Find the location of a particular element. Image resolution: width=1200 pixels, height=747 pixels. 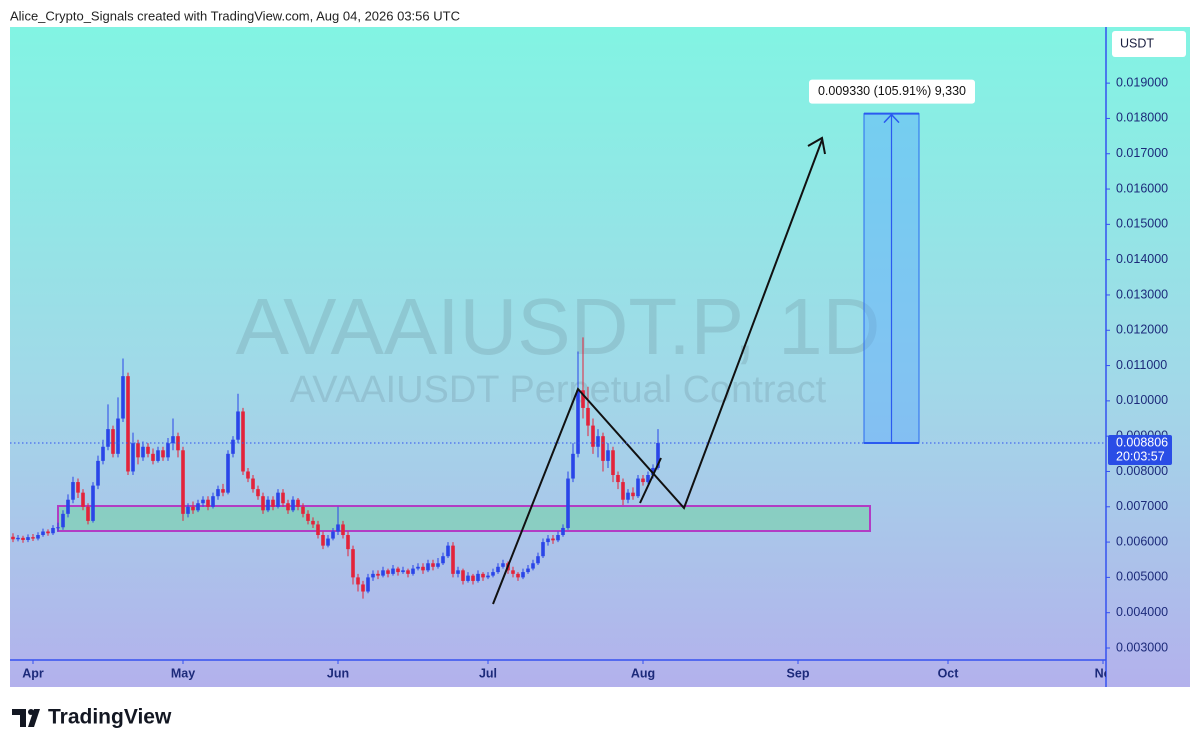

currency: USDT is located at coordinates (1137, 43).